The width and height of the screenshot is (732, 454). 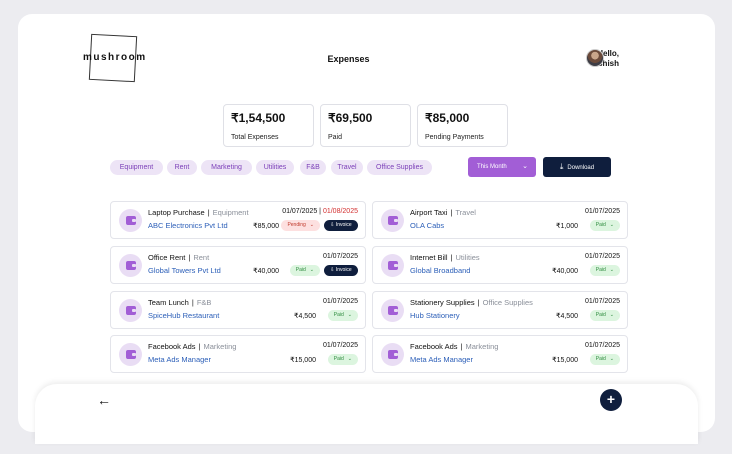 What do you see at coordinates (595, 58) in the screenshot?
I see `avatar` at bounding box center [595, 58].